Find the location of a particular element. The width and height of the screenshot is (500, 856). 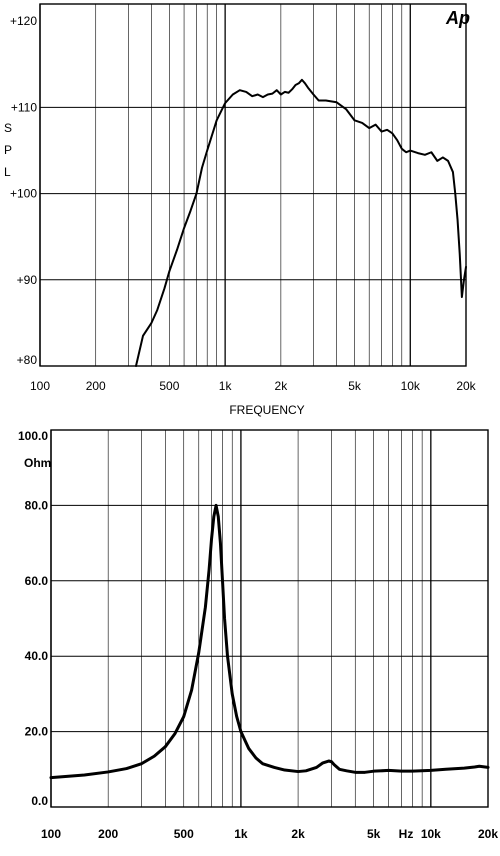

y-axis-label-letter: S is located at coordinates (8, 128).